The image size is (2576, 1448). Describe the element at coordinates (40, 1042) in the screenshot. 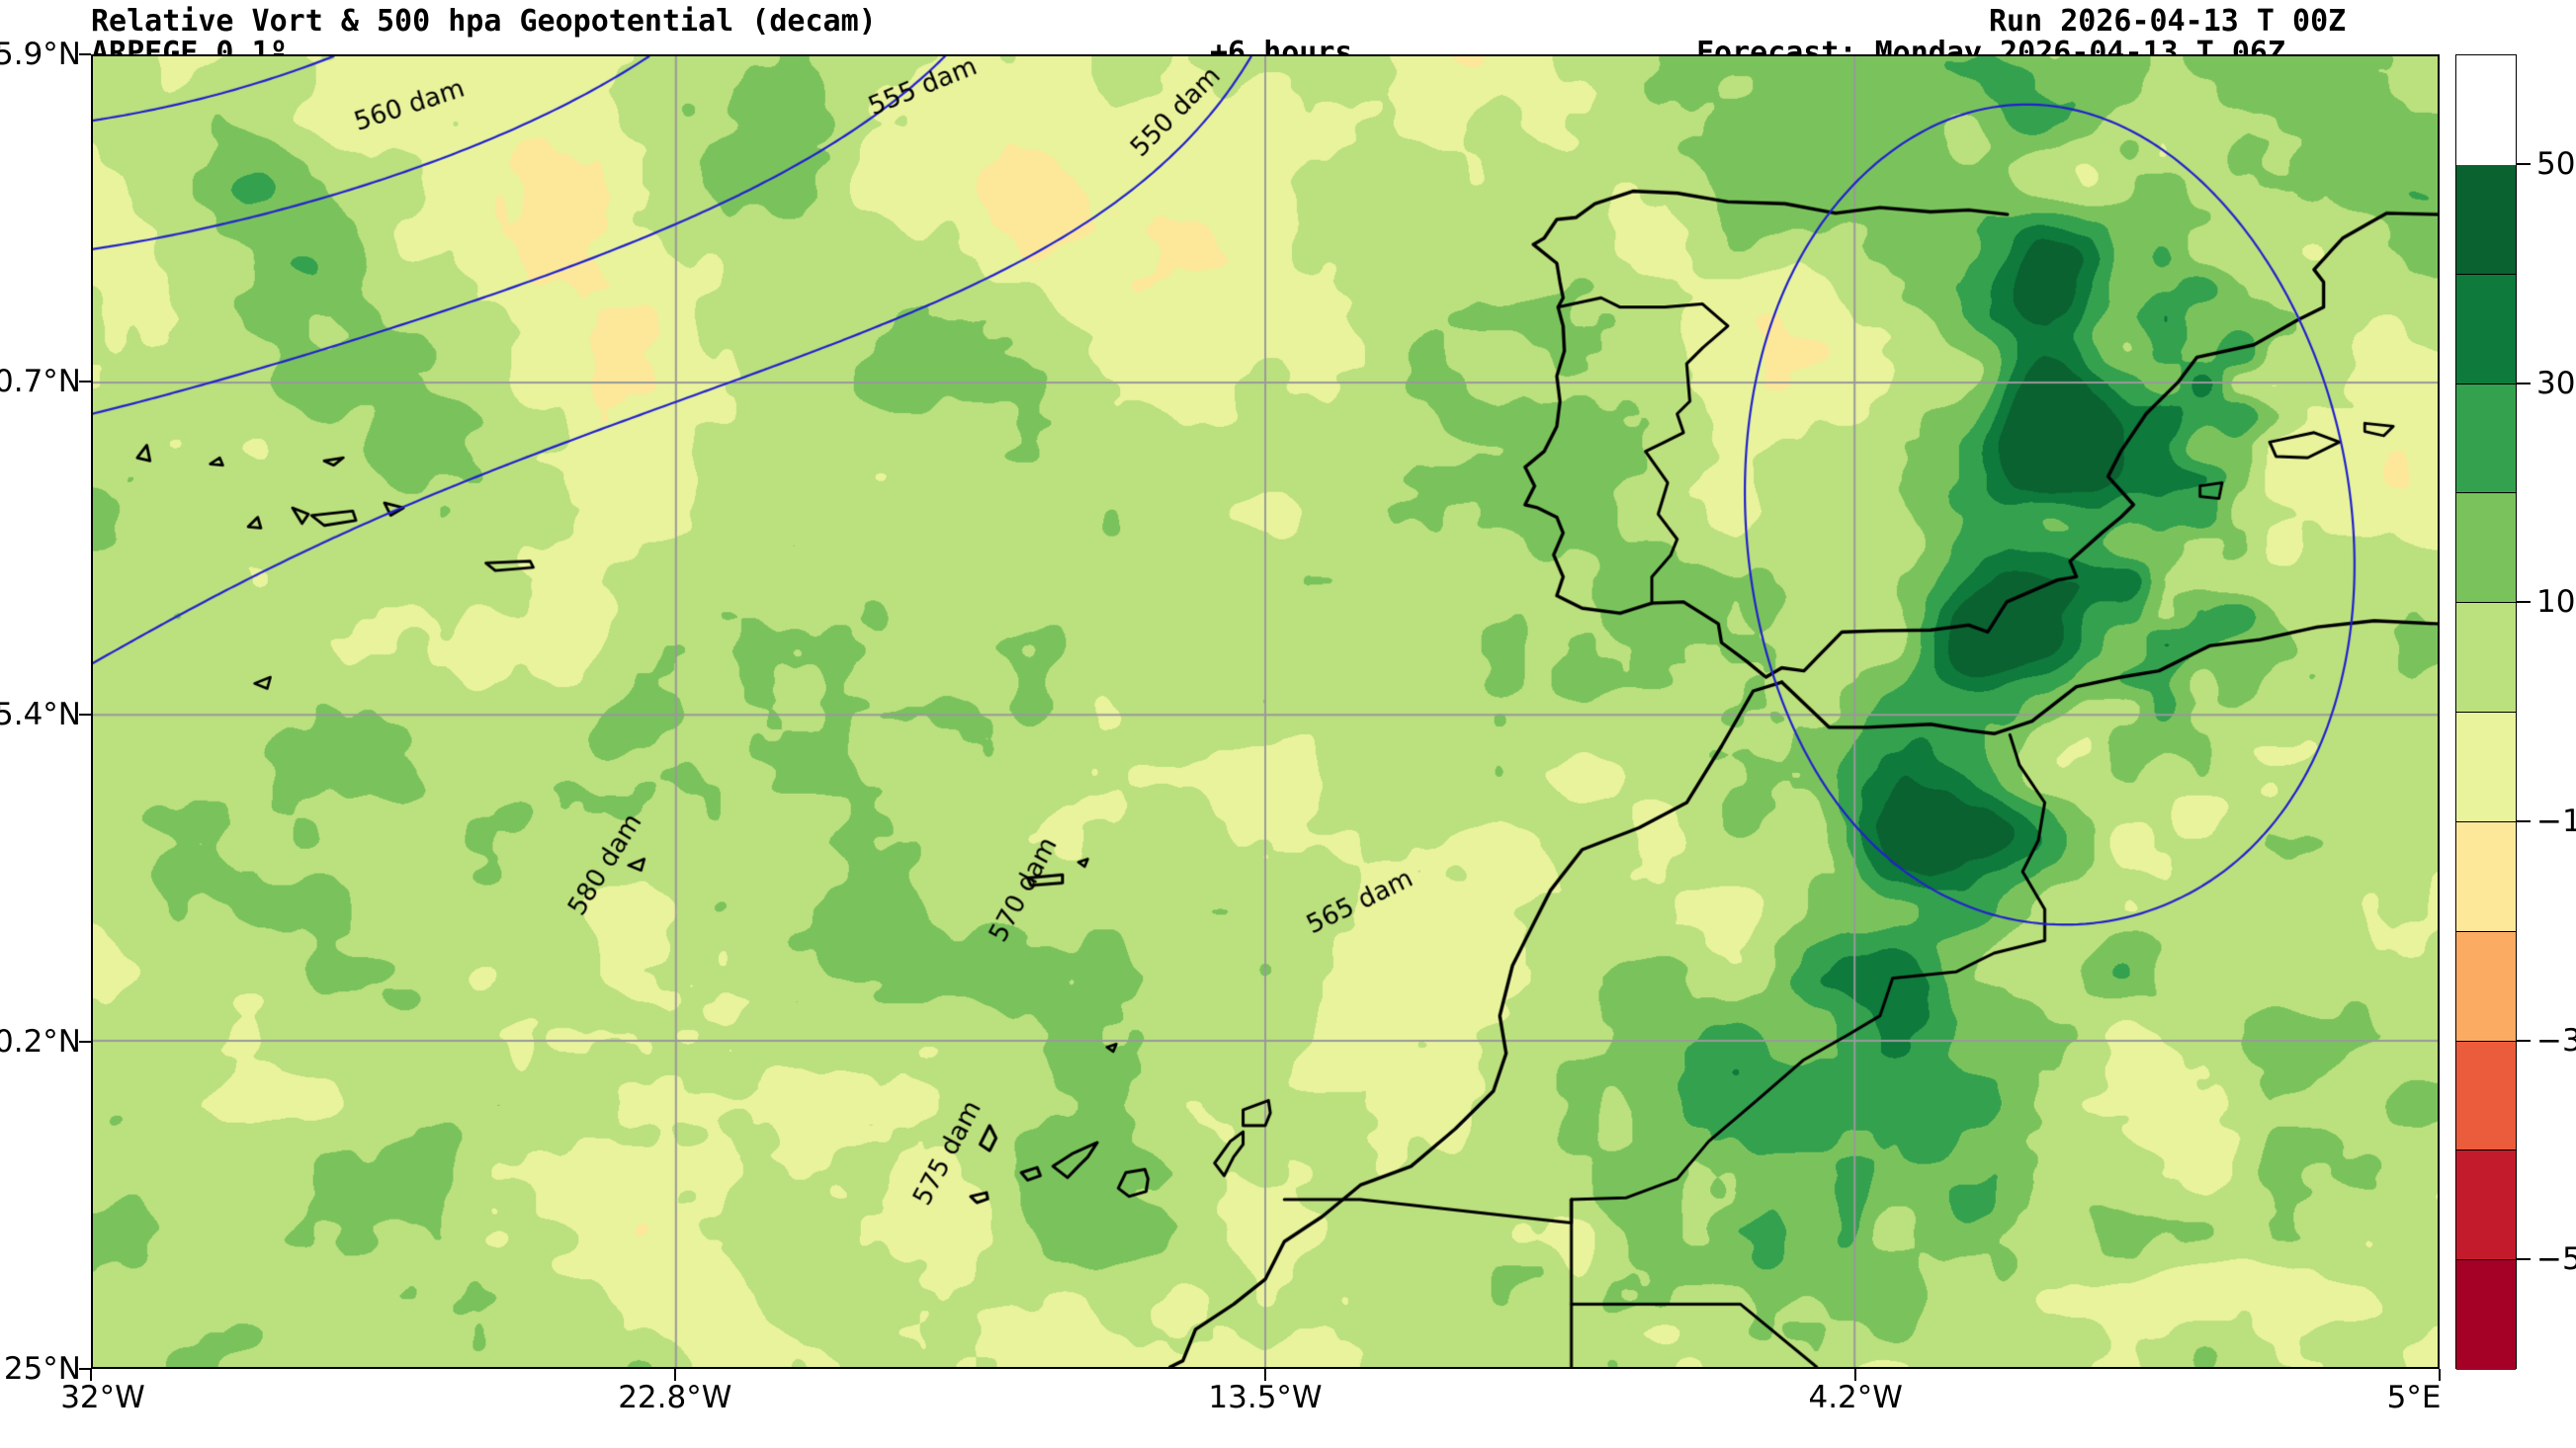

I see `y-axis-tick-label: 30.2°N` at that location.